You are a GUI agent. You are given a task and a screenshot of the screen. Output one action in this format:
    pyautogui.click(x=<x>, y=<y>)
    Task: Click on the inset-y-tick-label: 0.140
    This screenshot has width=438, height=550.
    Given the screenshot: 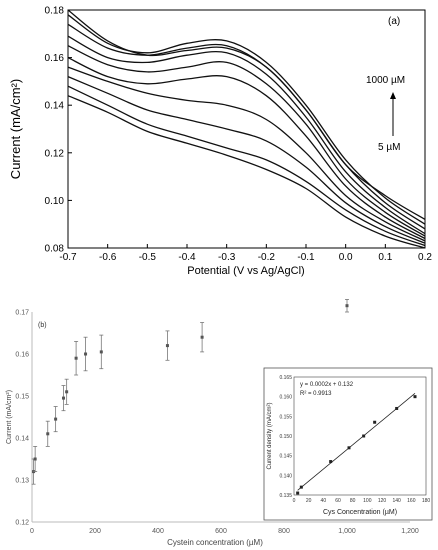 What is the action you would take?
    pyautogui.click(x=285, y=476)
    